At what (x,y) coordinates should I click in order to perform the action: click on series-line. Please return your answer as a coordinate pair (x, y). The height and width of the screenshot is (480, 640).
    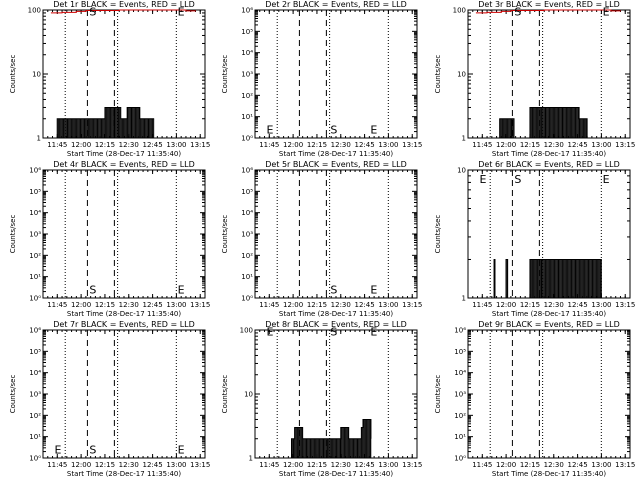
    Looking at the image, I should click on (123, 11).